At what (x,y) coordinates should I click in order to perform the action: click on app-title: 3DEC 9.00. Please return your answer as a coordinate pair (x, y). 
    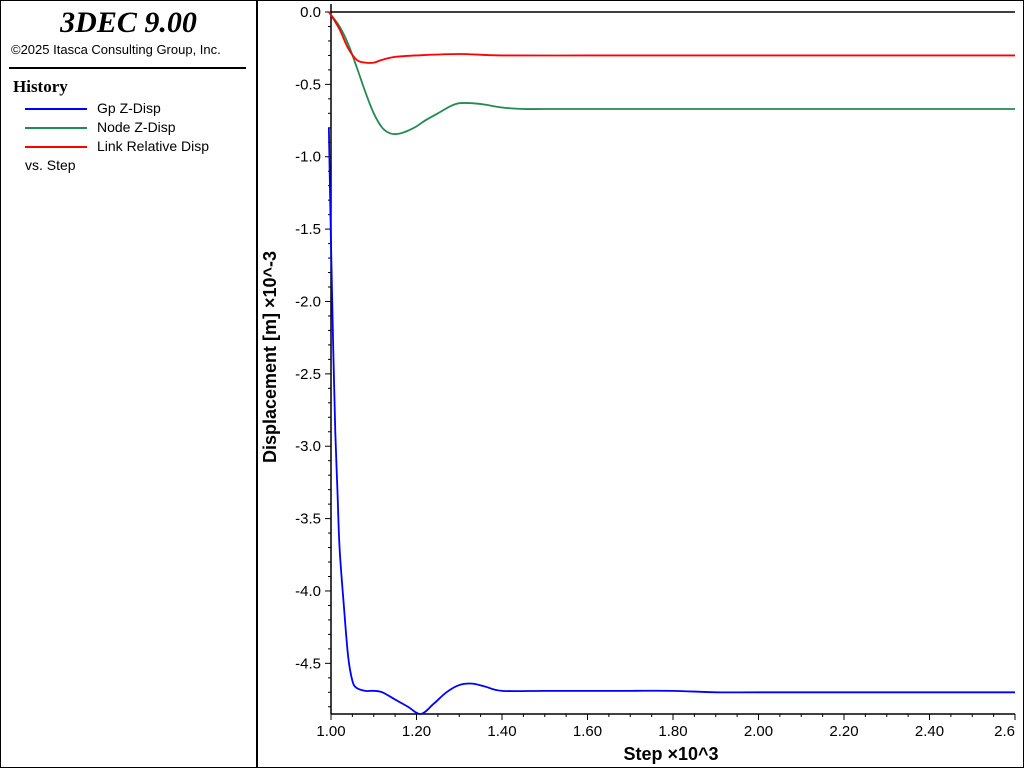
    Looking at the image, I should click on (128, 22).